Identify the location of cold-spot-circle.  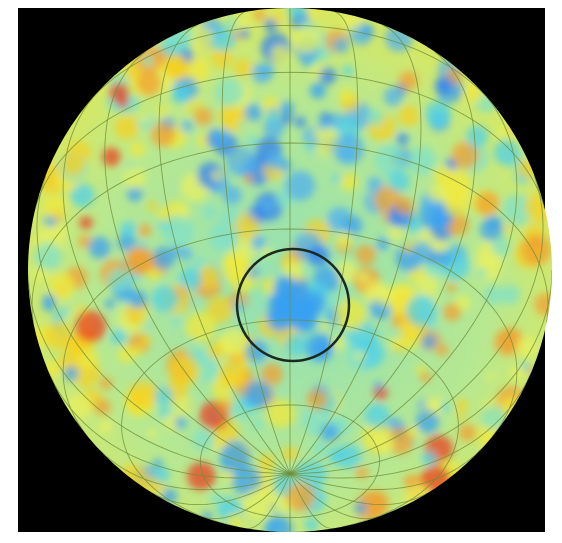
(293, 305).